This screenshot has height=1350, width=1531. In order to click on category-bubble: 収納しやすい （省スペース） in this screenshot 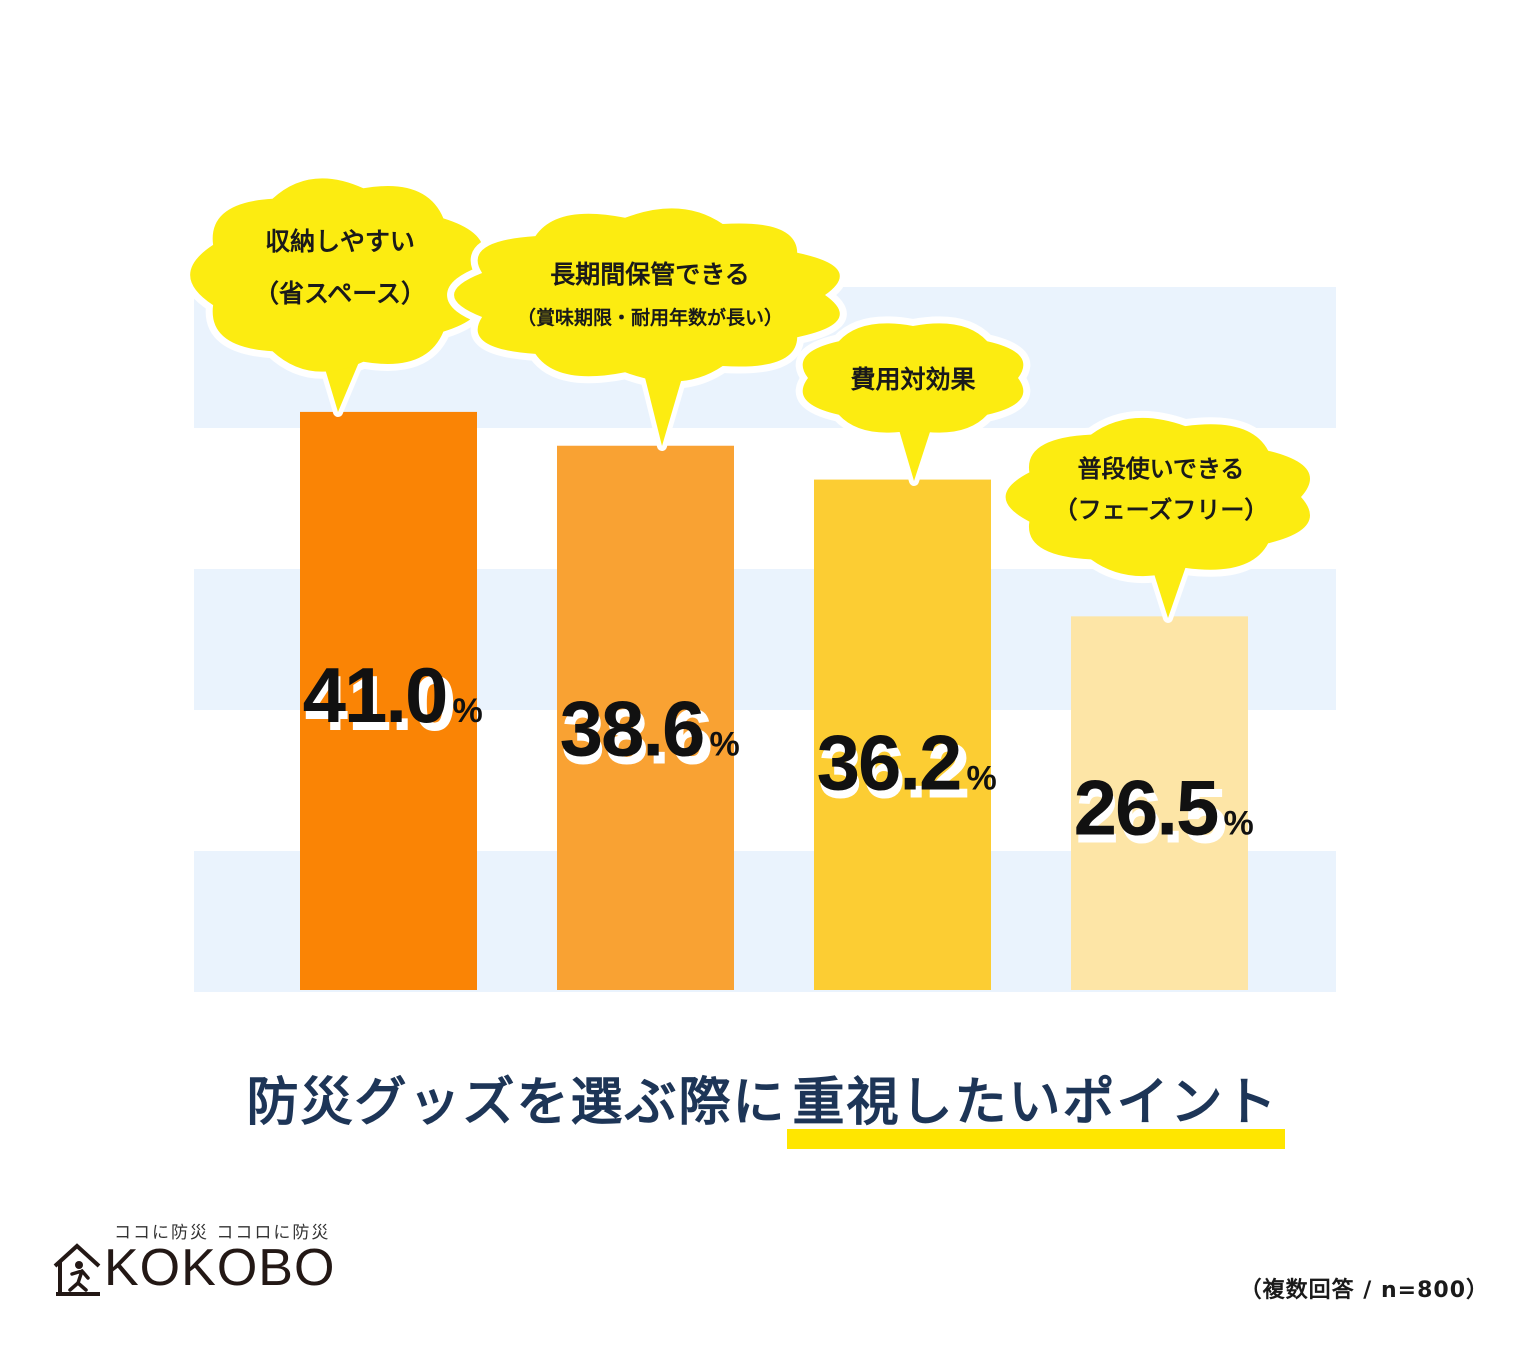, I will do `click(337, 294)`.